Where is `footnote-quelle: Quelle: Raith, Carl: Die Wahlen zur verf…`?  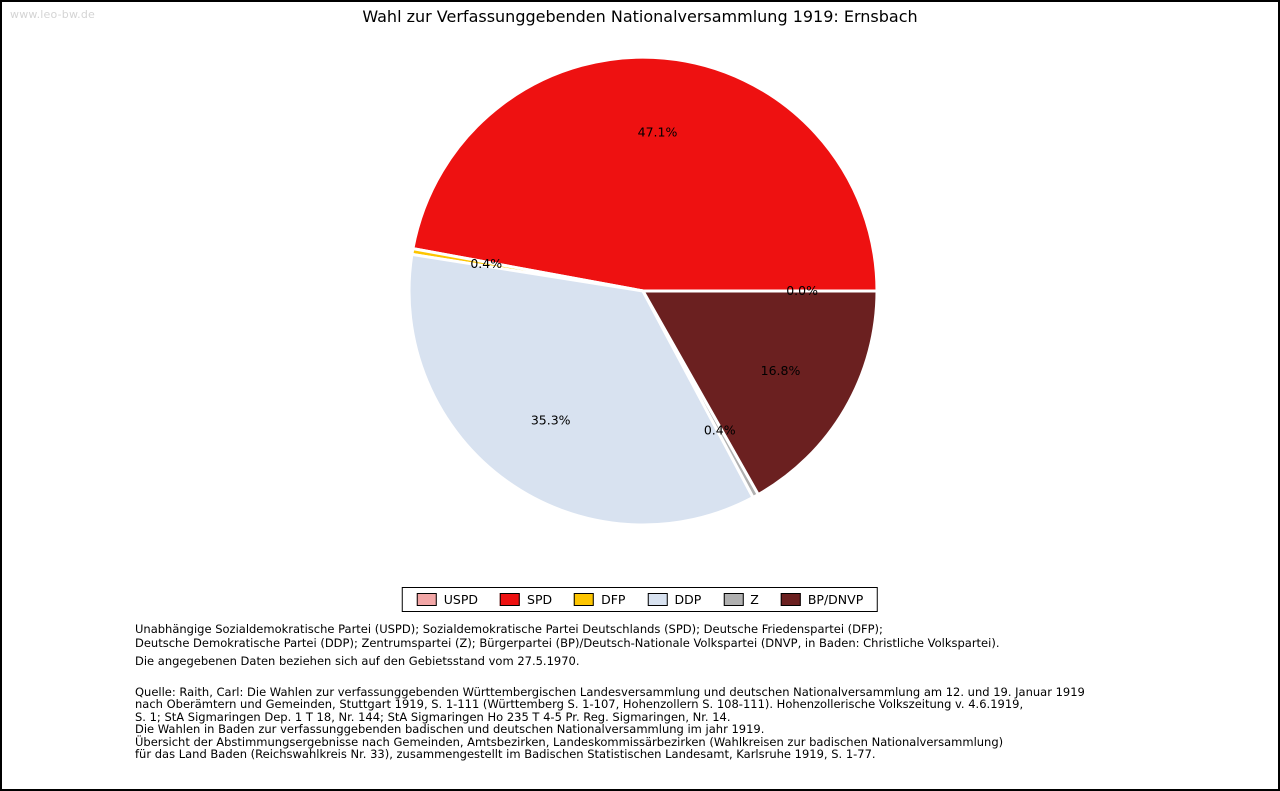 footnote-quelle: Quelle: Raith, Carl: Die Wahlen zur verf… is located at coordinates (610, 723).